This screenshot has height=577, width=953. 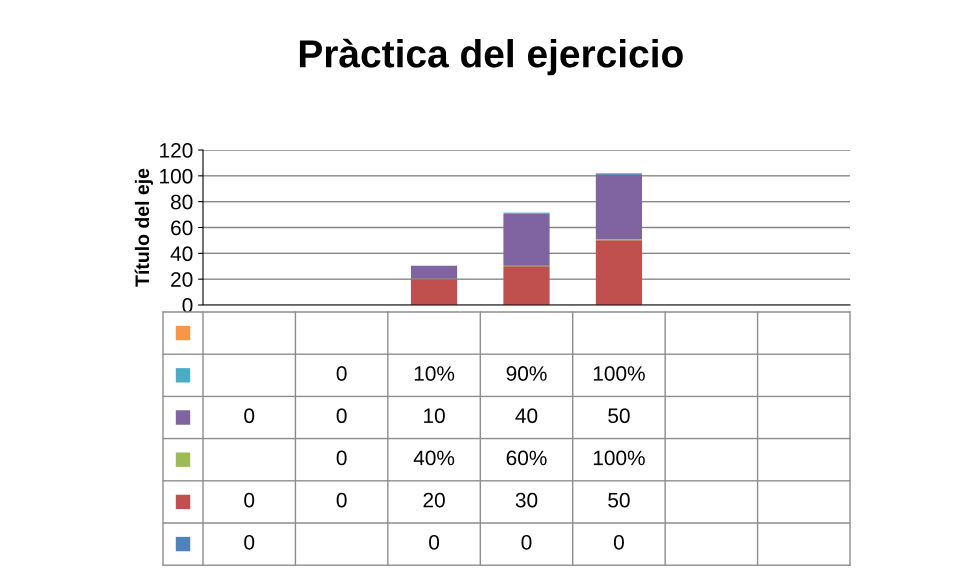 What do you see at coordinates (526, 373) in the screenshot?
I see `data-label: 90%` at bounding box center [526, 373].